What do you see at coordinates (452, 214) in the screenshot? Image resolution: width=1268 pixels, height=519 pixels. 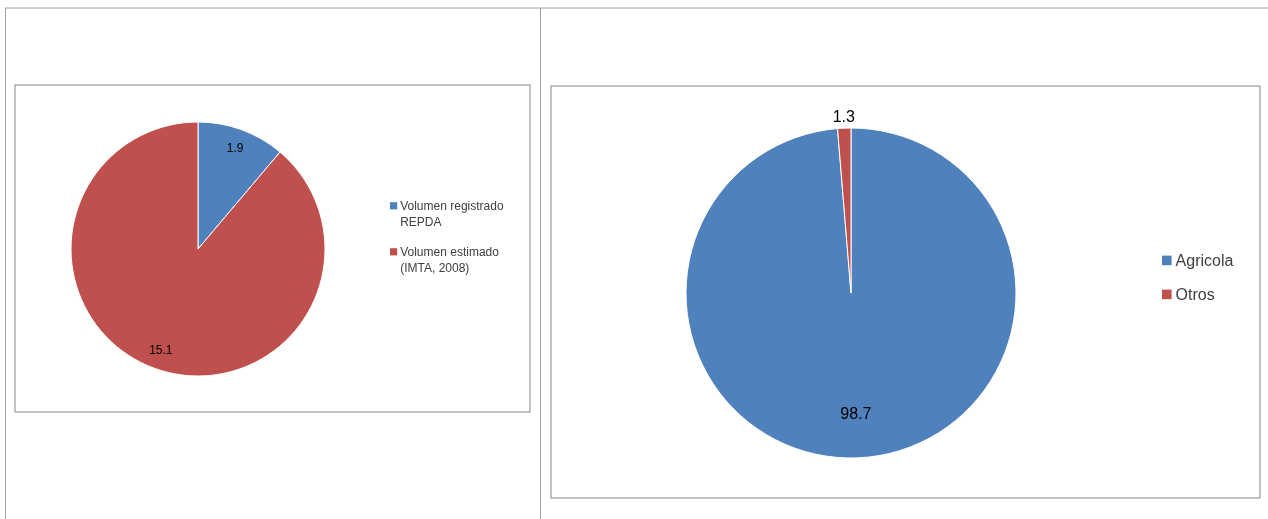 I see `legend-label: Volumen registrado REPDA` at bounding box center [452, 214].